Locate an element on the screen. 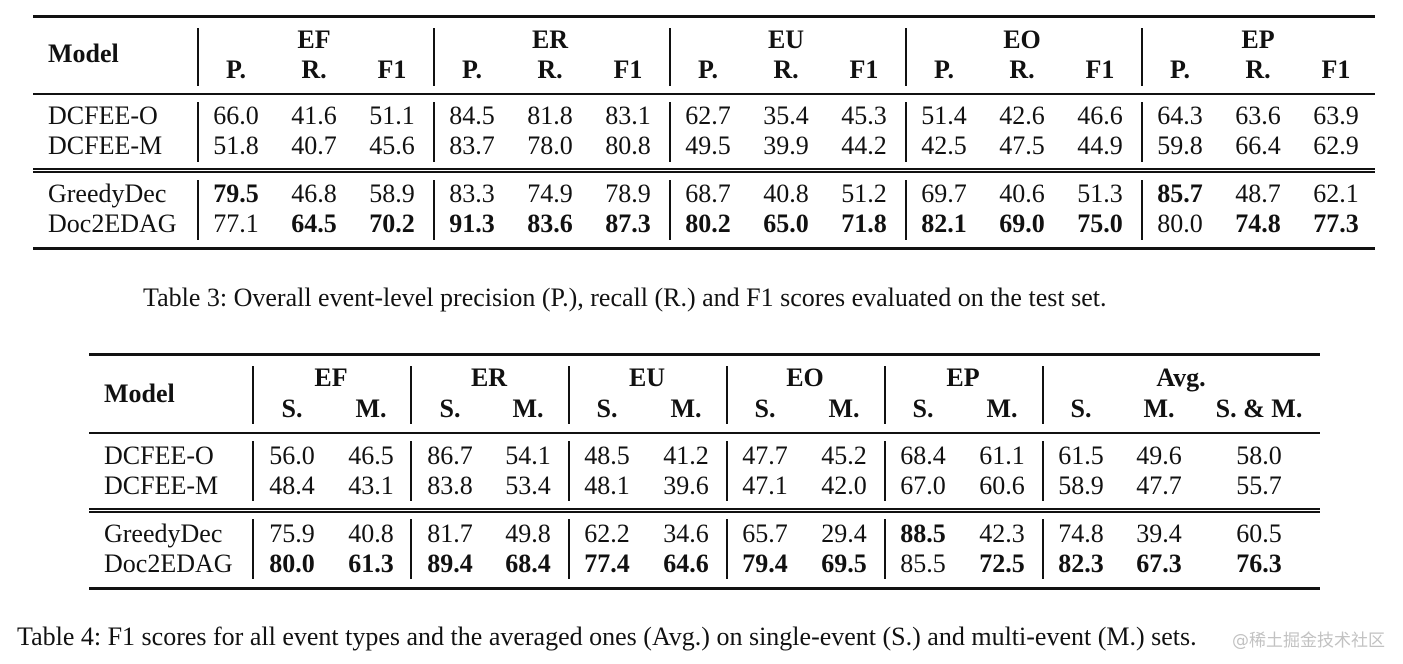  table-cell: 58.9 is located at coordinates (392, 193).